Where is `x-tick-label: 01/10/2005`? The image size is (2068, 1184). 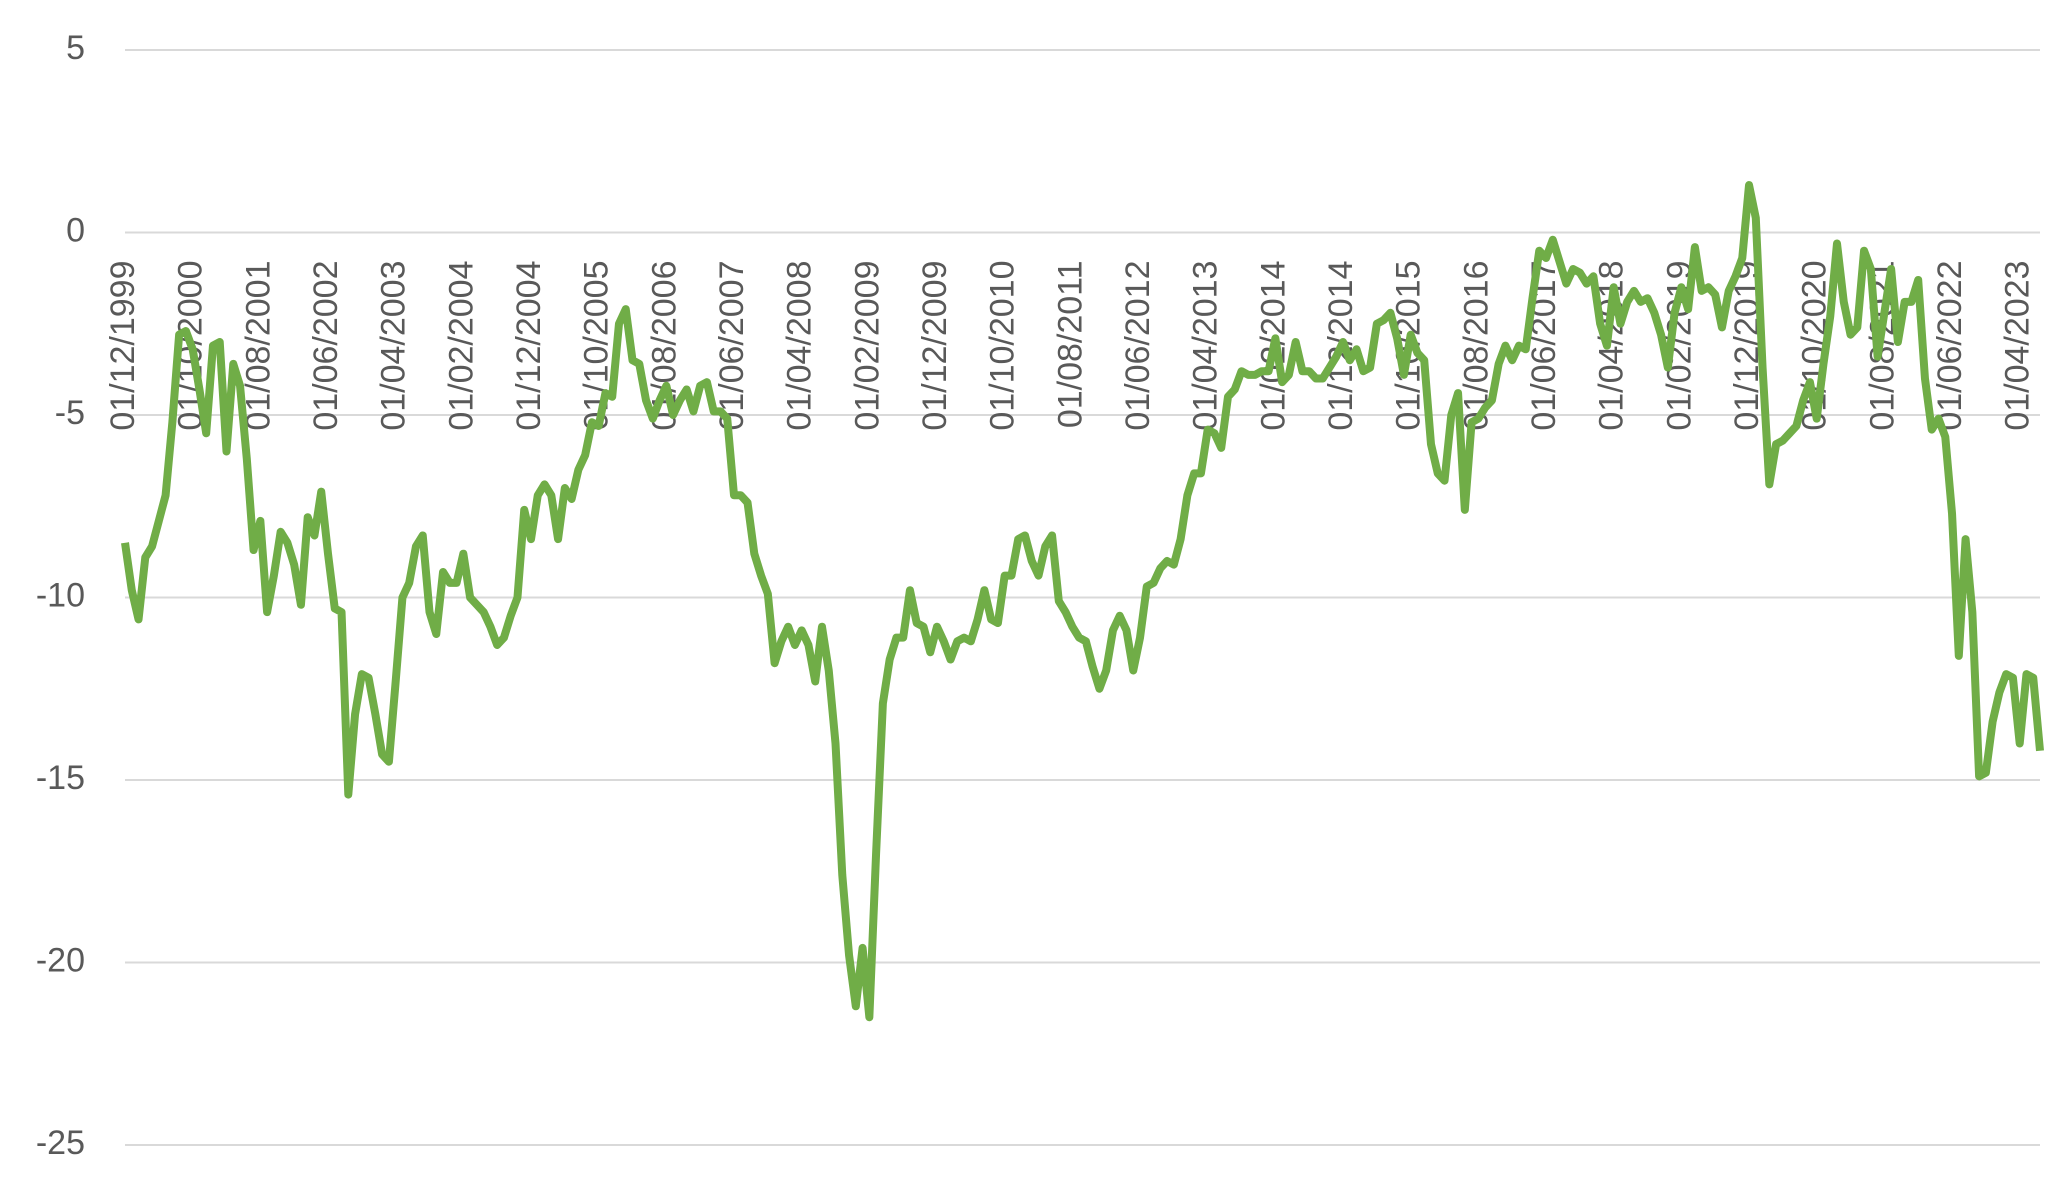
x-tick-label: 01/10/2005 is located at coordinates (597, 346).